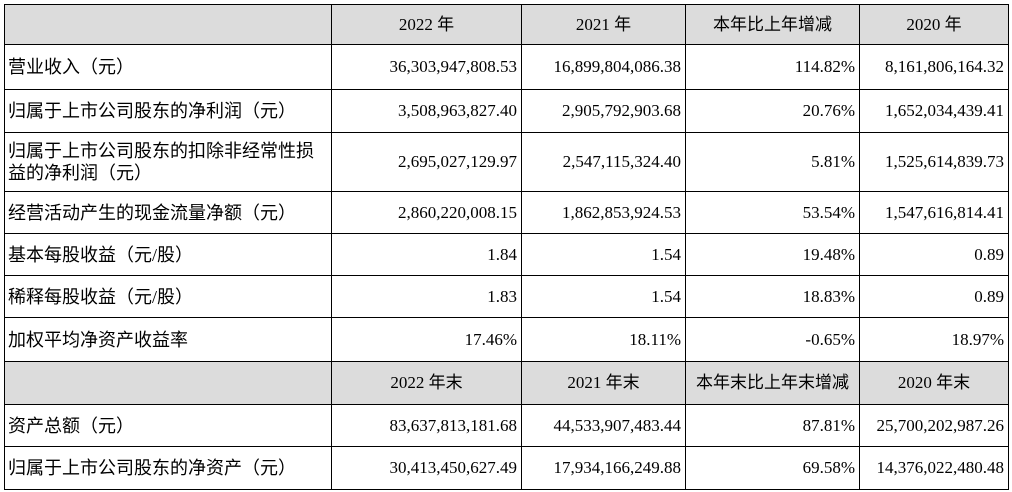 Image resolution: width=1012 pixels, height=492 pixels. What do you see at coordinates (426, 24) in the screenshot?
I see `header-cell: 2022 年` at bounding box center [426, 24].